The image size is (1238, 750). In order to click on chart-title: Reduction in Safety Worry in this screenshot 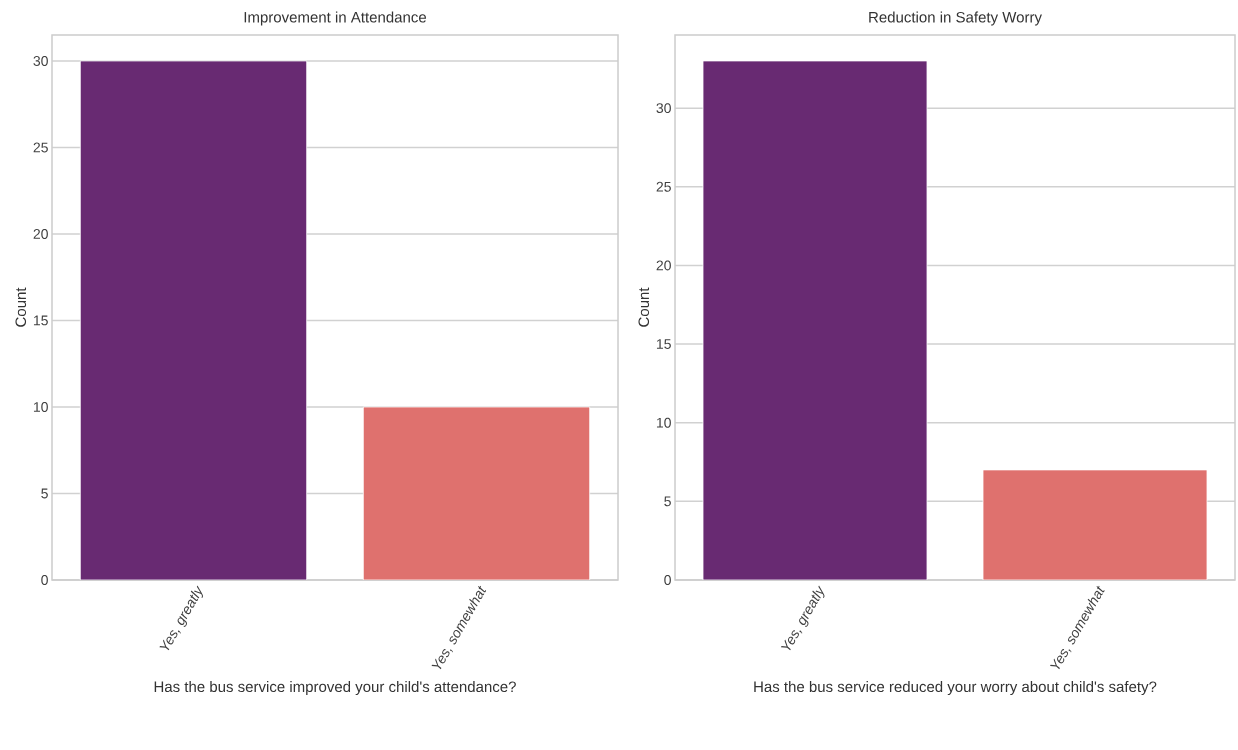, I will do `click(955, 18)`.